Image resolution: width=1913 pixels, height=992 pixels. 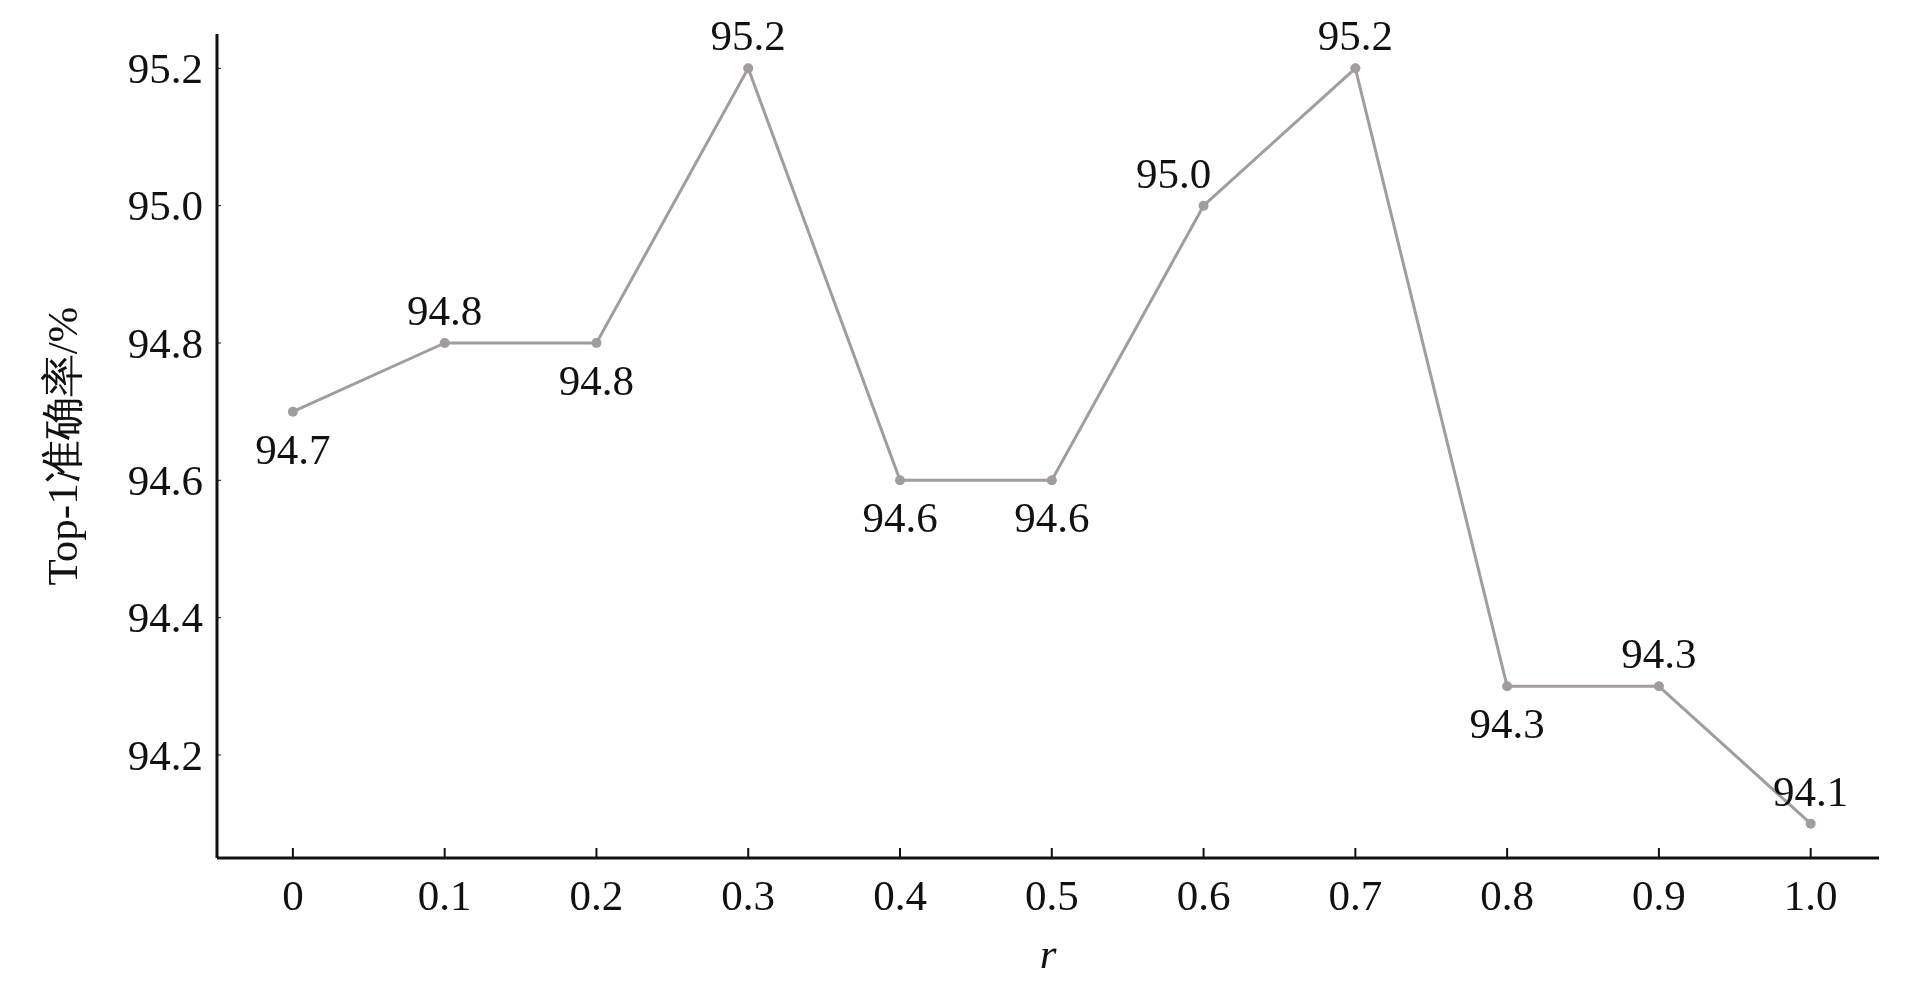 I want to click on x-tick-label: 0.6, so click(x=1203, y=895).